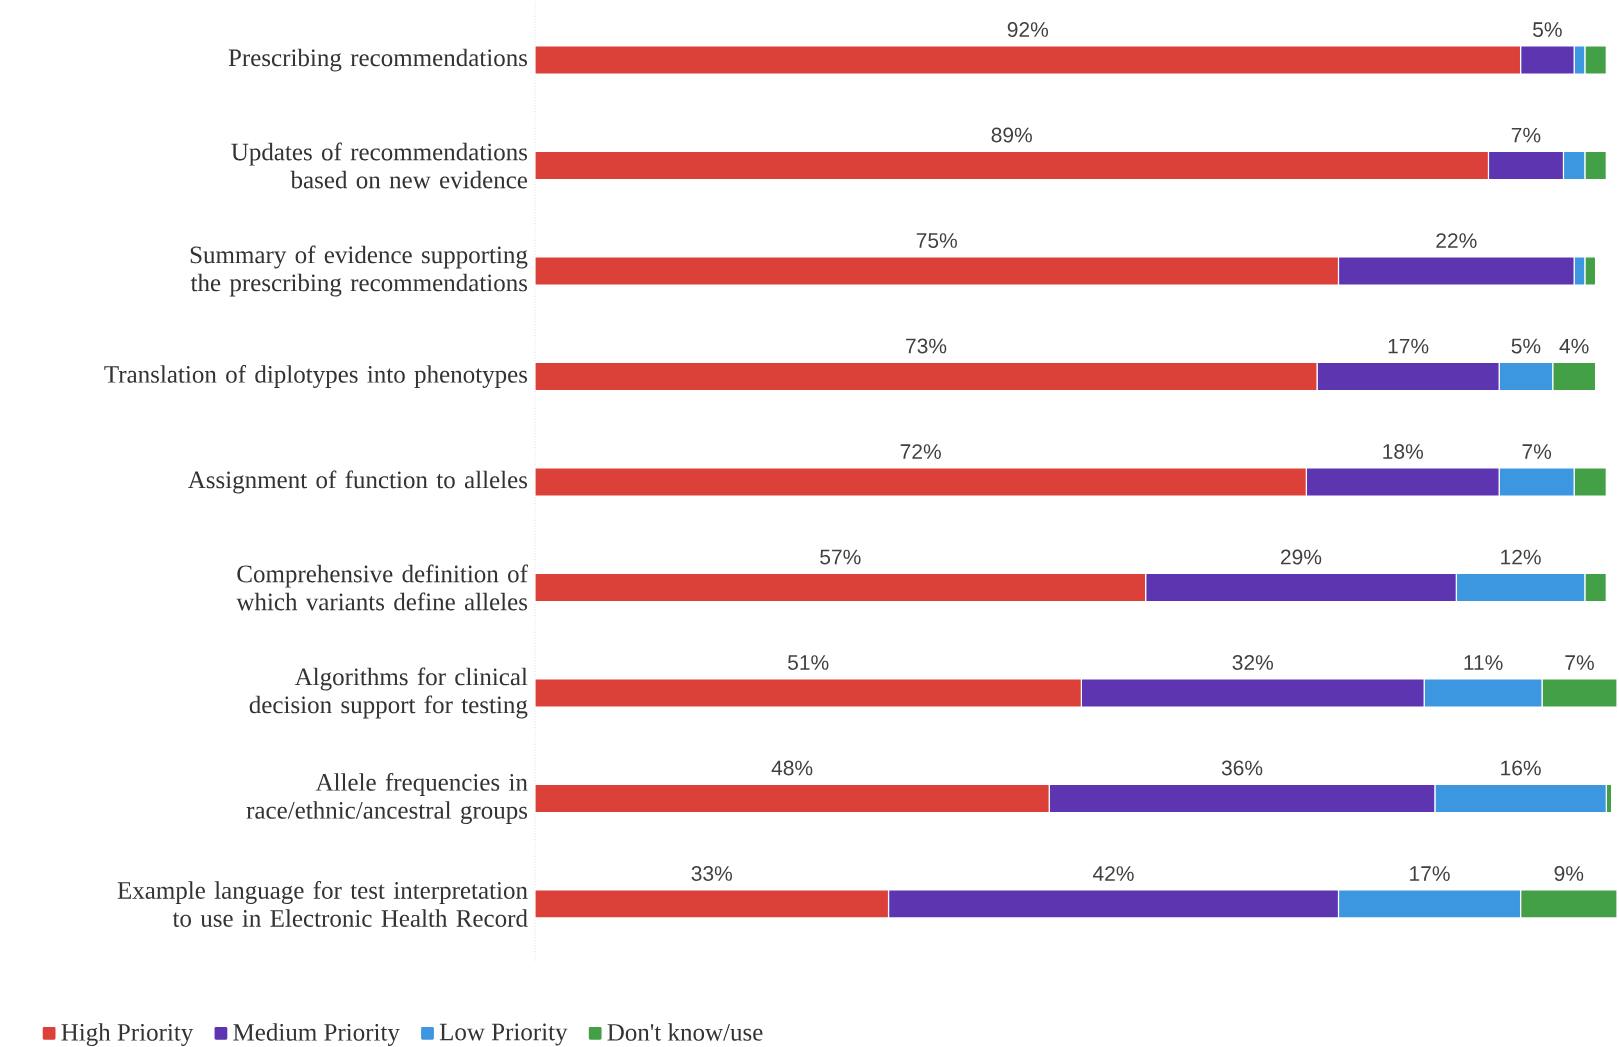  What do you see at coordinates (359, 271) in the screenshot?
I see `y-tick-label: Summary of evidence supporting the prescribing recommendations` at bounding box center [359, 271].